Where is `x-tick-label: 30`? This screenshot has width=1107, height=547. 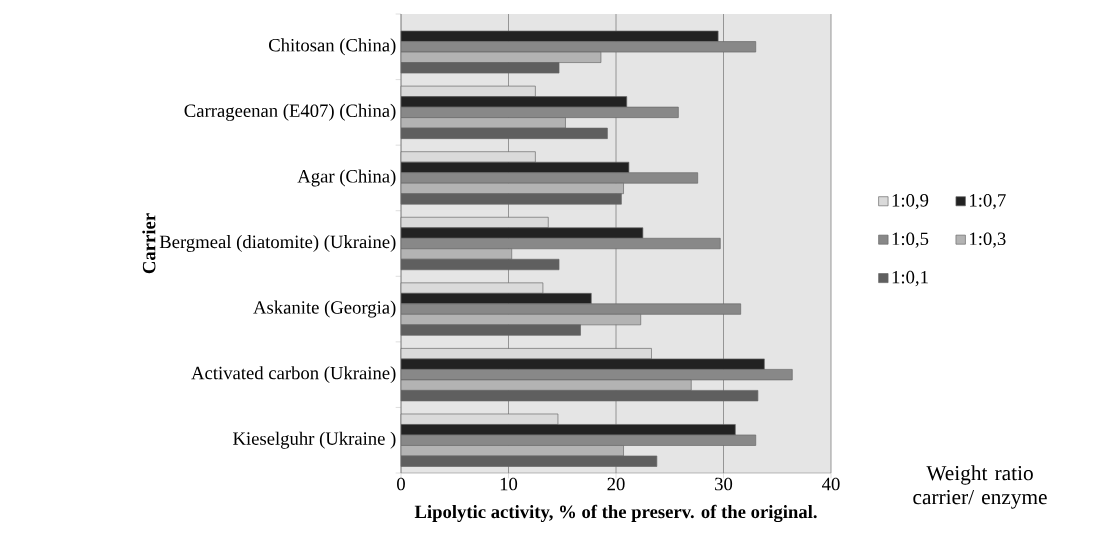 x-tick-label: 30 is located at coordinates (724, 484).